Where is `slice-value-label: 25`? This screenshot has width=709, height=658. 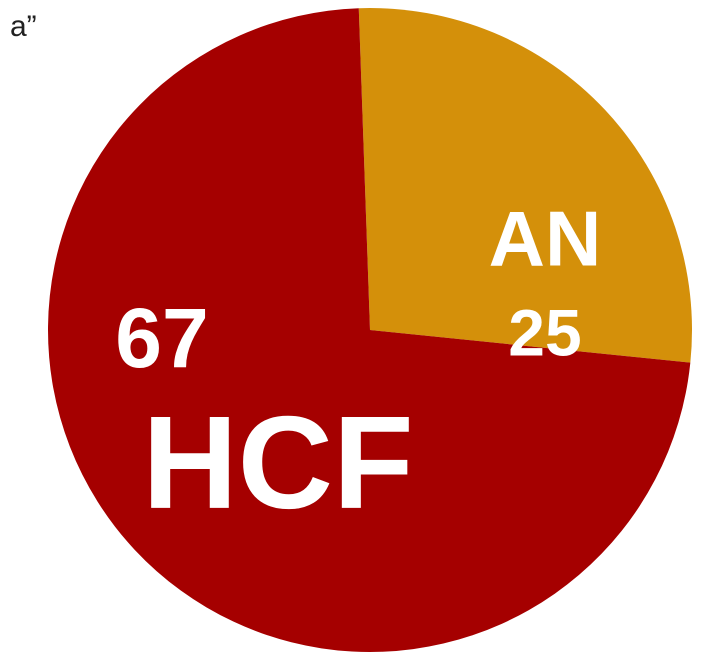 slice-value-label: 25 is located at coordinates (544, 332).